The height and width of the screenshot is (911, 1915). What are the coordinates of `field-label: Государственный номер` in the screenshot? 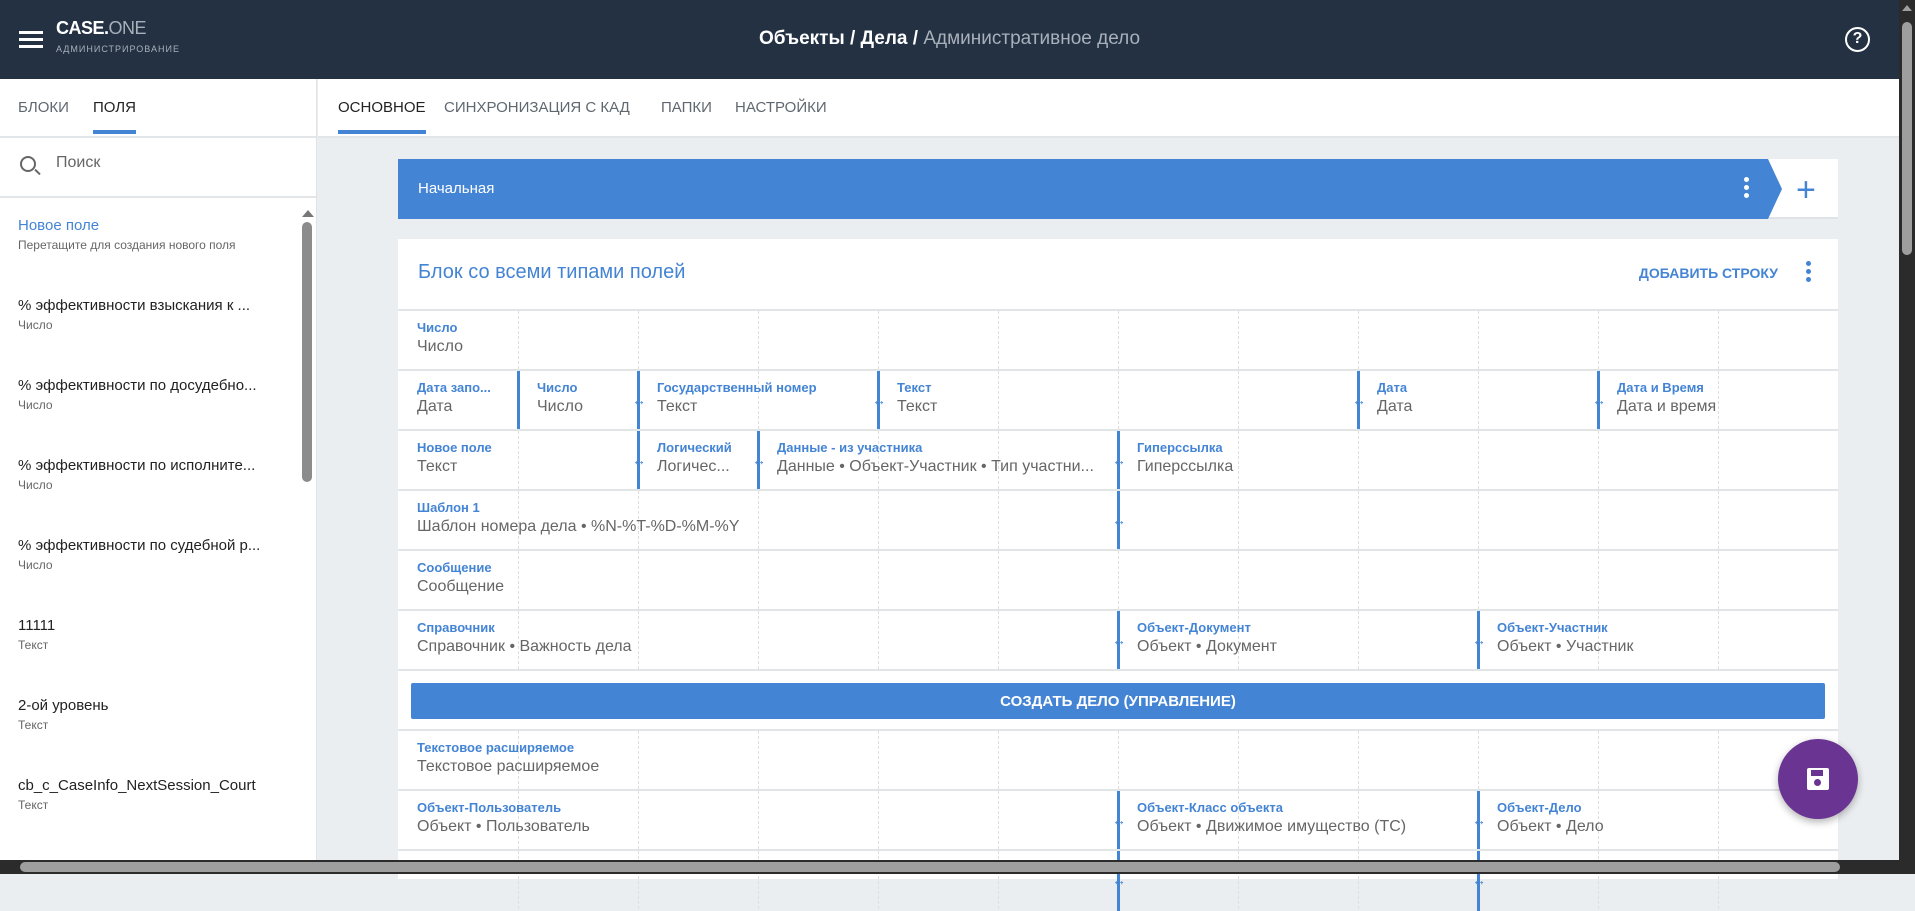 It's located at (737, 387).